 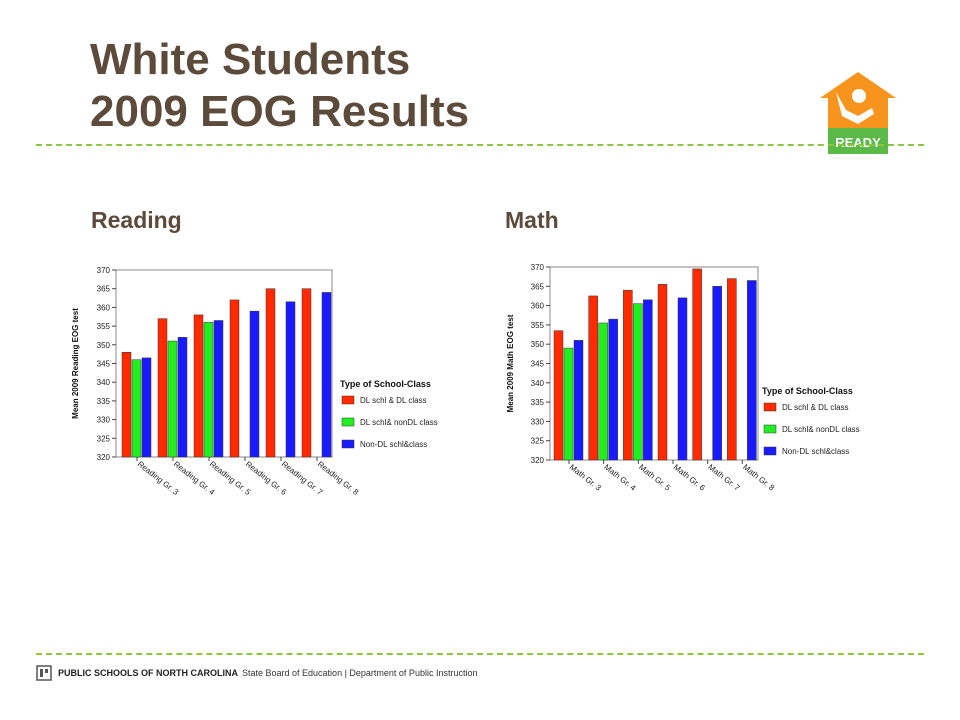 What do you see at coordinates (136, 220) in the screenshot?
I see `reading-label: Reading` at bounding box center [136, 220].